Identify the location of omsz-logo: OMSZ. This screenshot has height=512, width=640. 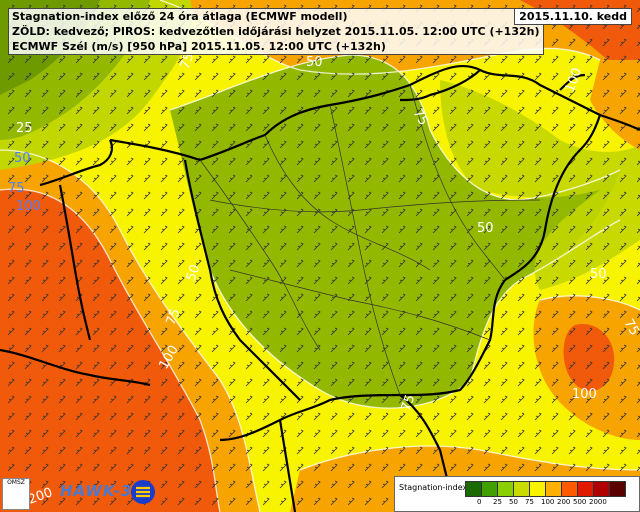
(16, 494).